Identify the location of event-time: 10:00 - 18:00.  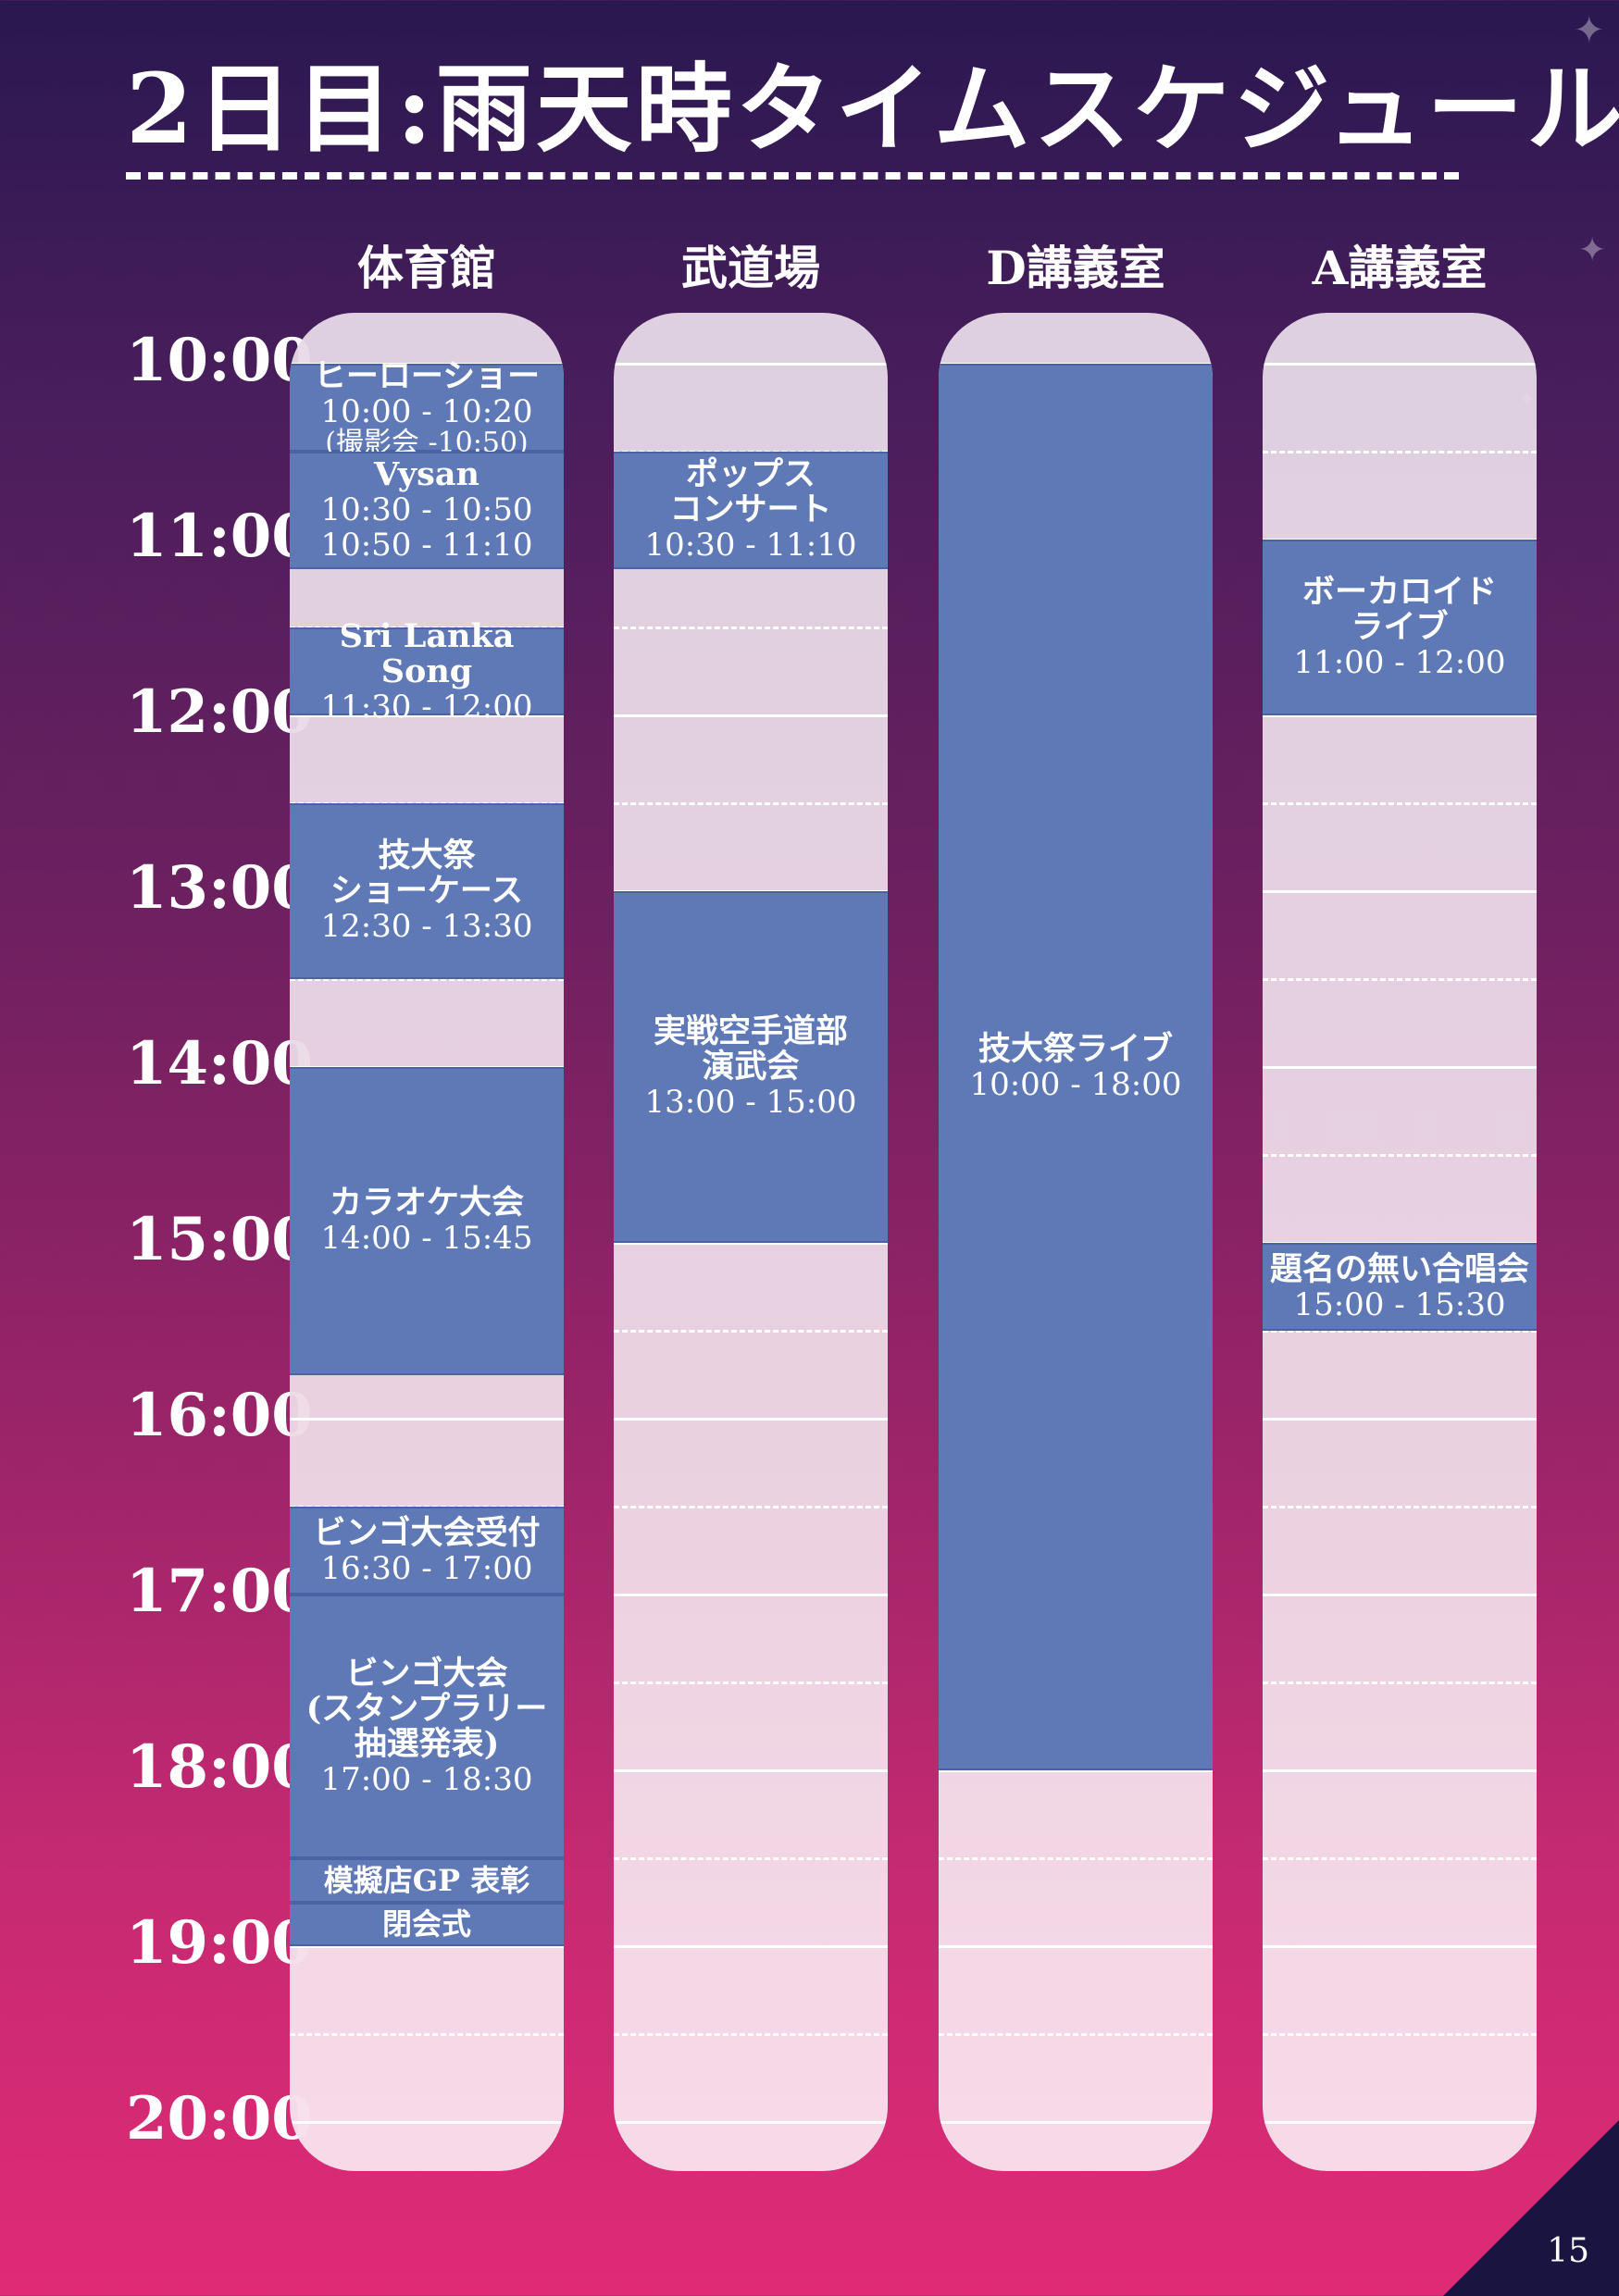
(1076, 1085).